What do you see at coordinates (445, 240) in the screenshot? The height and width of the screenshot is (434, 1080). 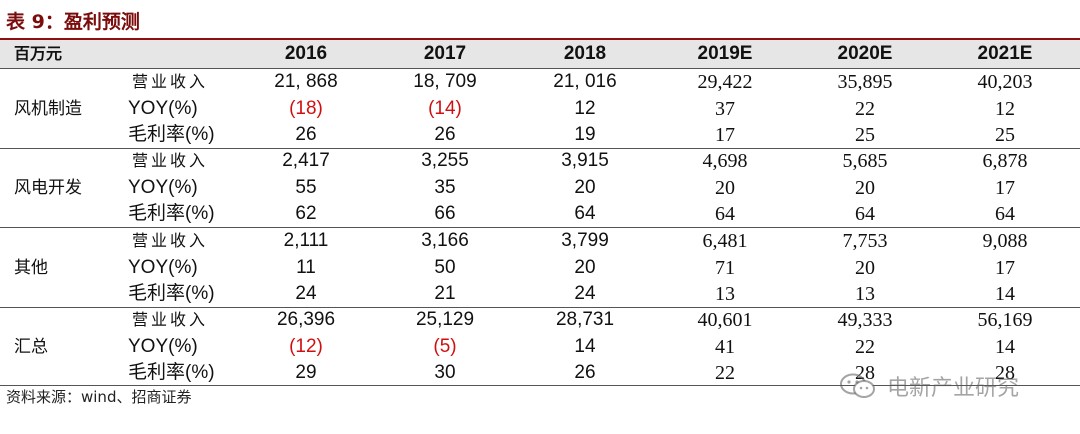 I see `table-cell: 3,166` at bounding box center [445, 240].